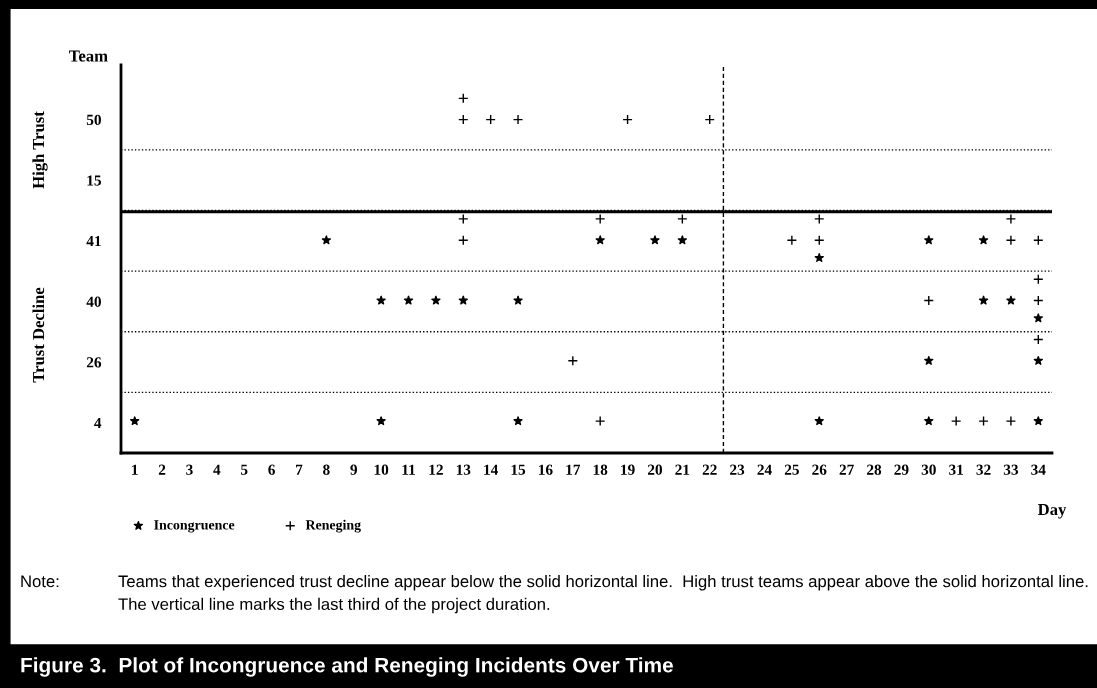  What do you see at coordinates (1038, 469) in the screenshot?
I see `x-tick-label: 34` at bounding box center [1038, 469].